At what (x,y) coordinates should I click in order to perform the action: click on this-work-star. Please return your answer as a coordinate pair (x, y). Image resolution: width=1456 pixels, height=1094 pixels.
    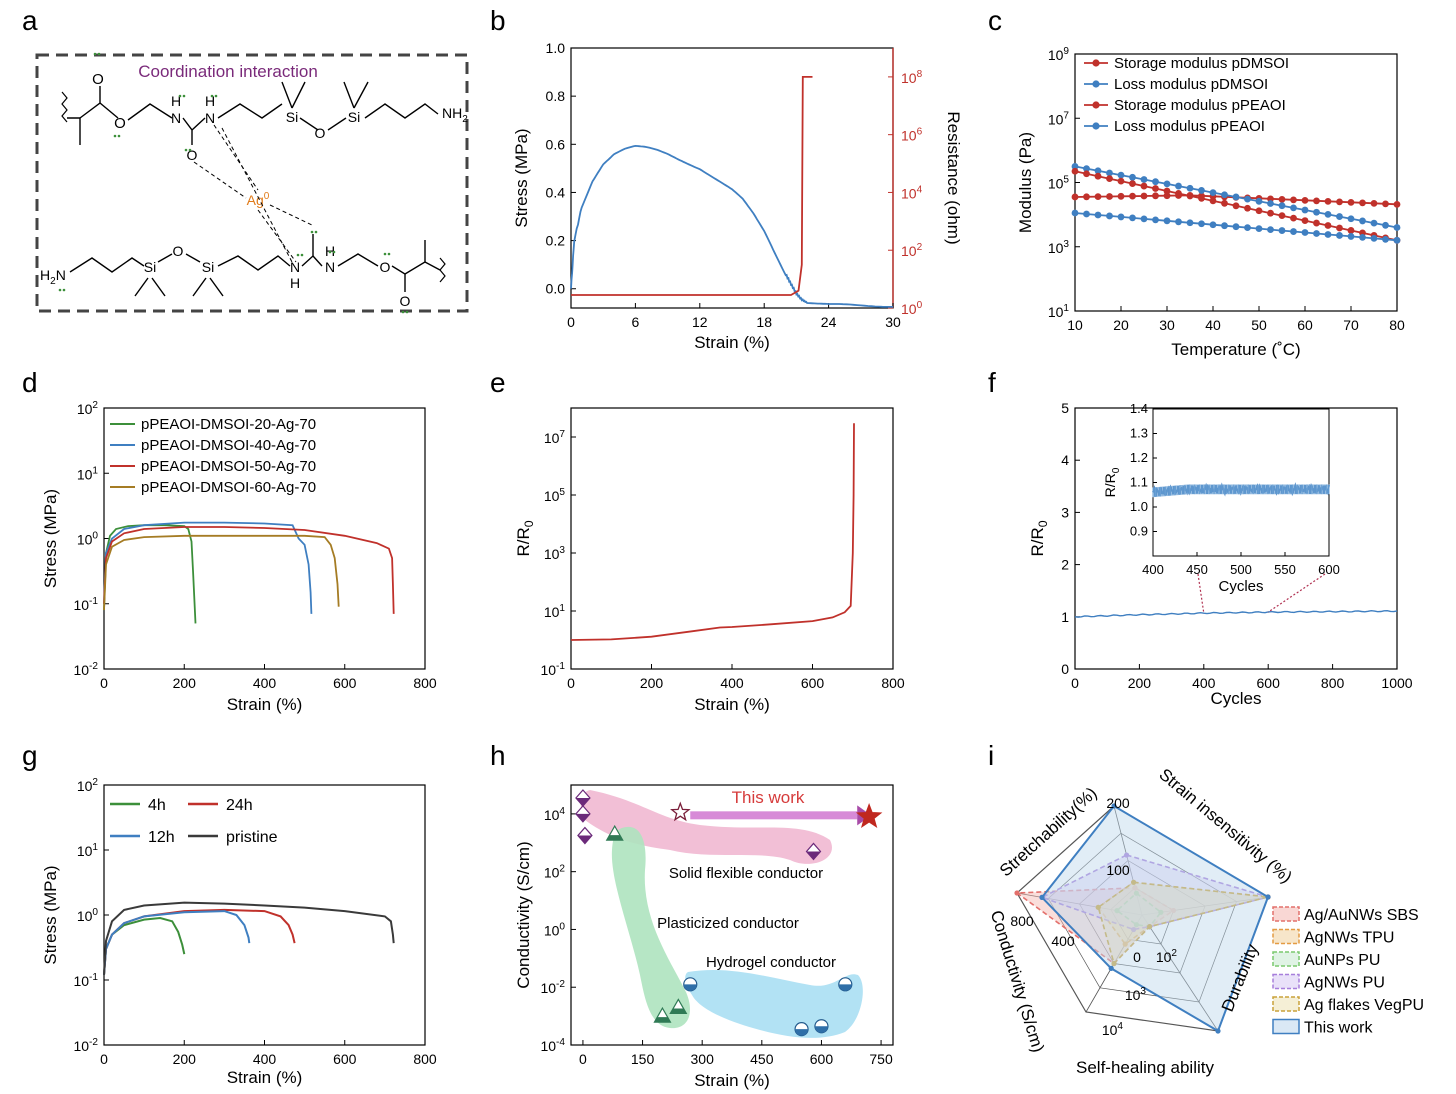
    Looking at the image, I should click on (869, 815).